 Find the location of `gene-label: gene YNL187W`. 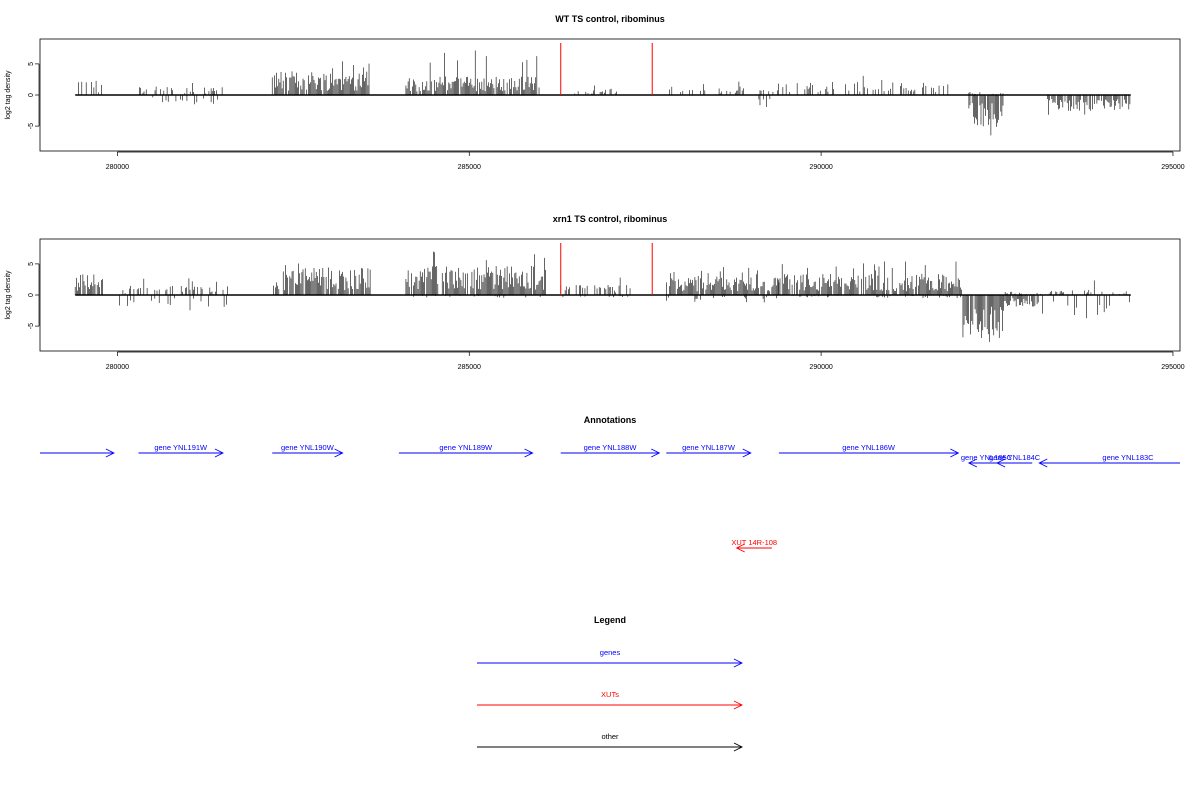

gene-label: gene YNL187W is located at coordinates (709, 447).